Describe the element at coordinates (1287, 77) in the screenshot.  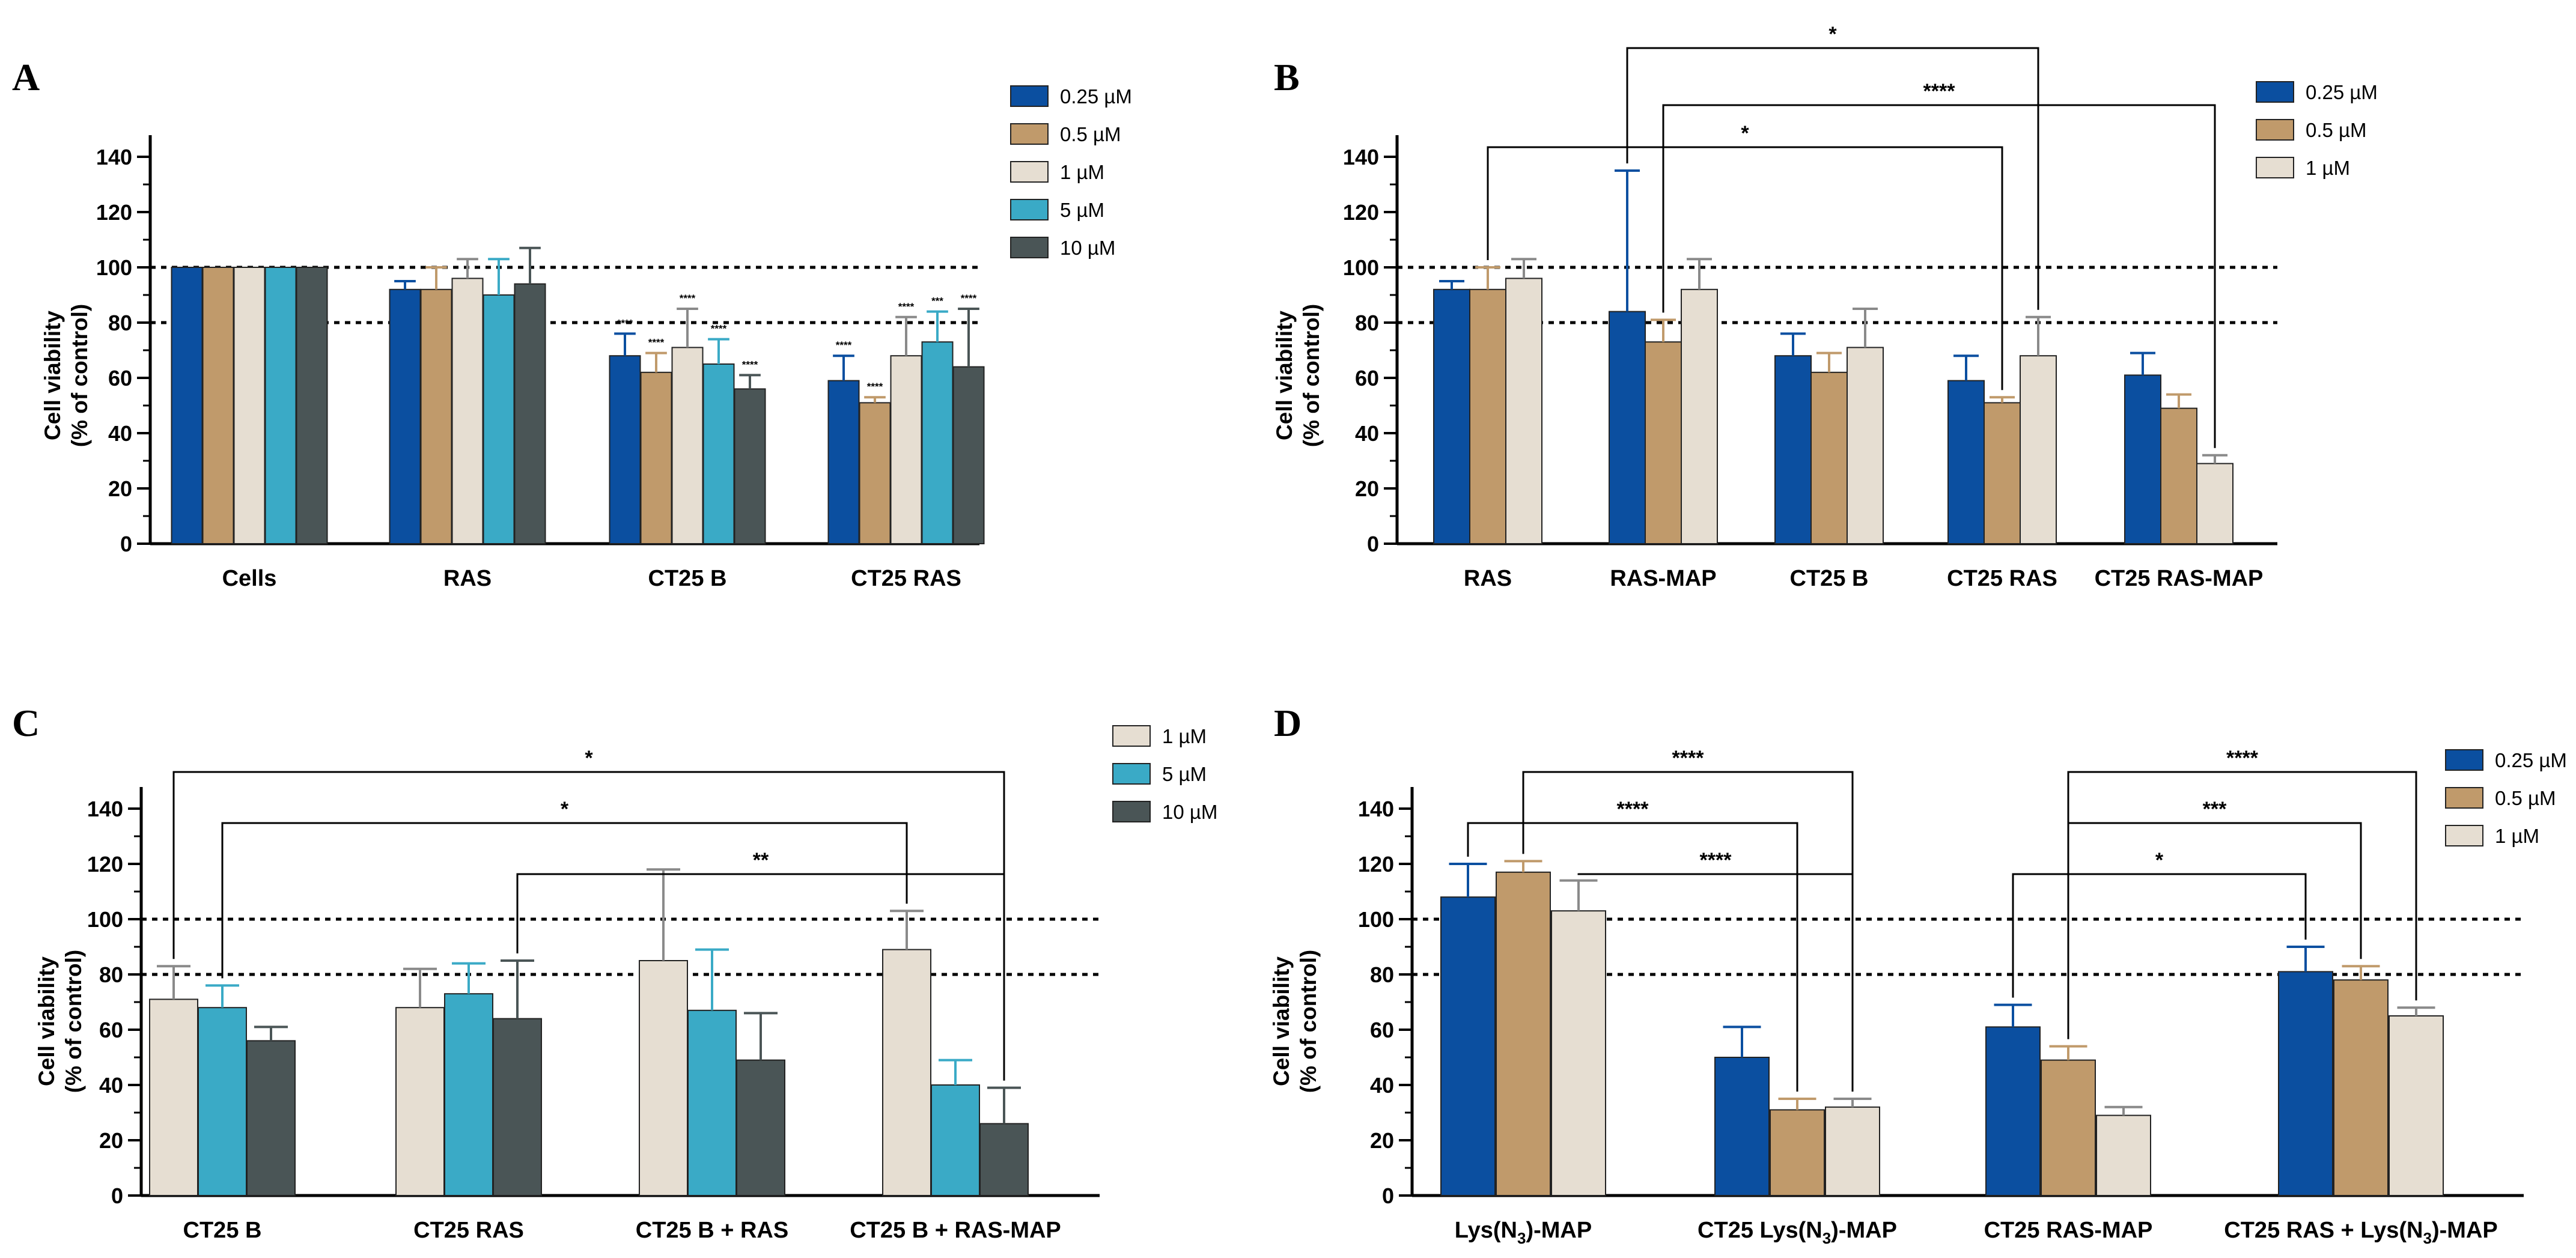
I see `panel-letter: B` at that location.